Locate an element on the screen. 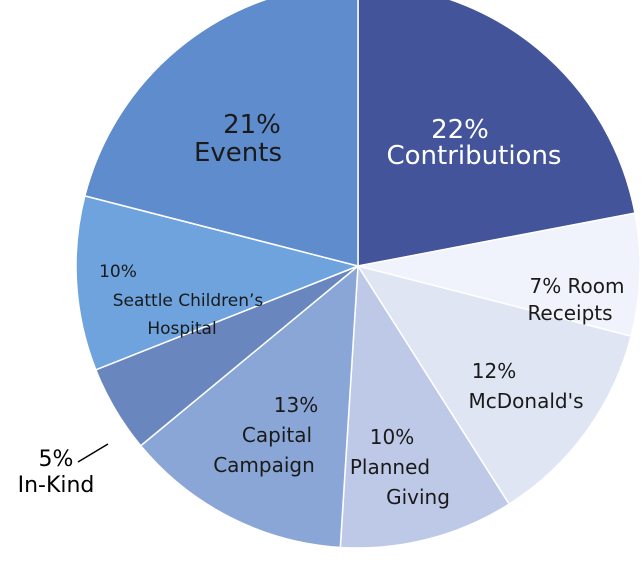  slice-label-events-pct: 21% is located at coordinates (252, 125).